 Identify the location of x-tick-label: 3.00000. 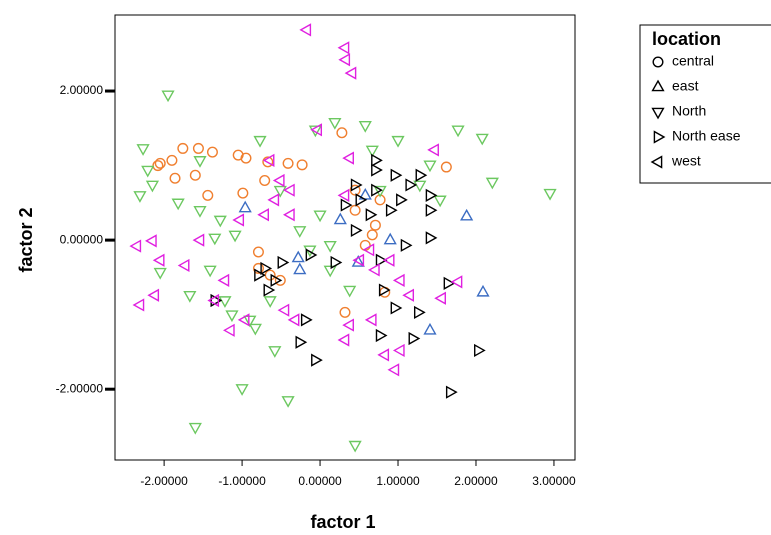
(554, 481).